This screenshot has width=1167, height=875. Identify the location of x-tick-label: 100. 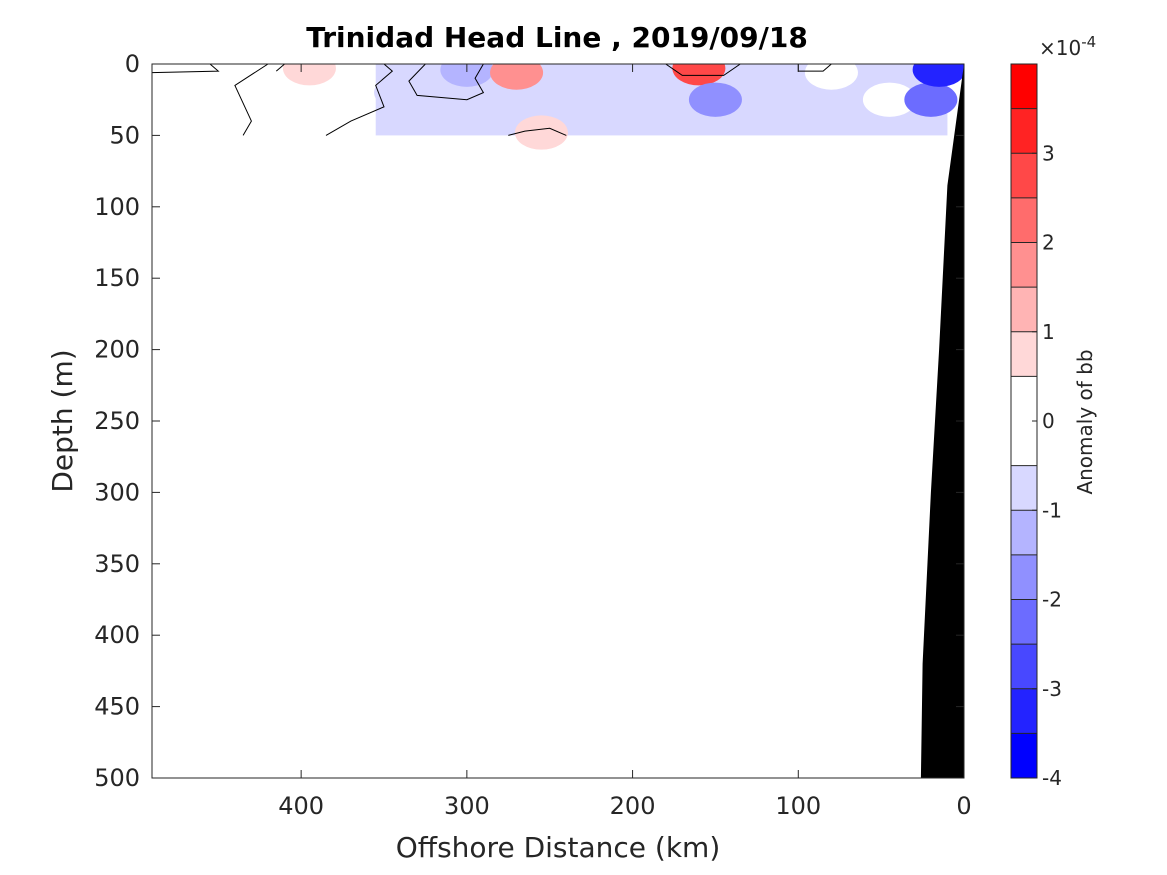
(798, 806).